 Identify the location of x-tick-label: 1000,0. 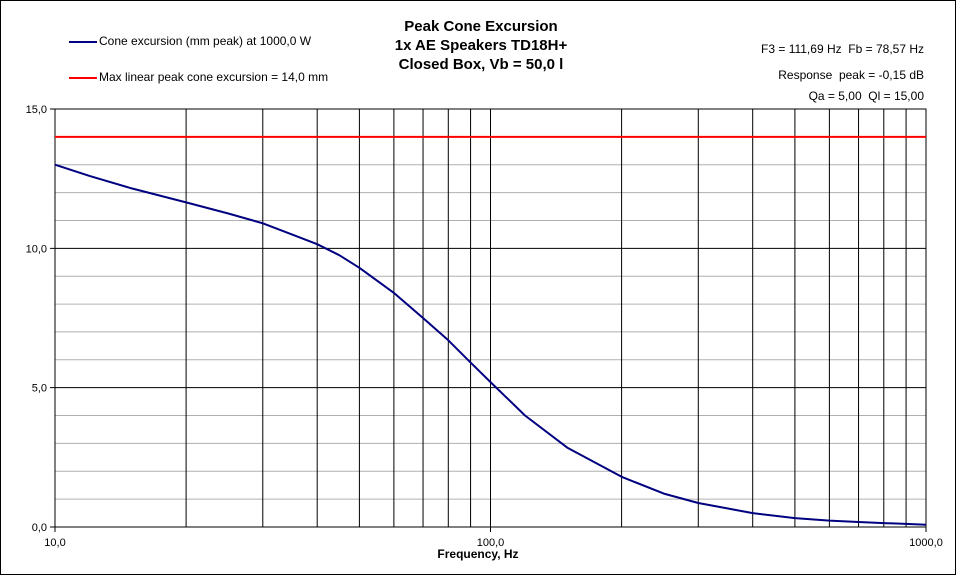
(926, 543).